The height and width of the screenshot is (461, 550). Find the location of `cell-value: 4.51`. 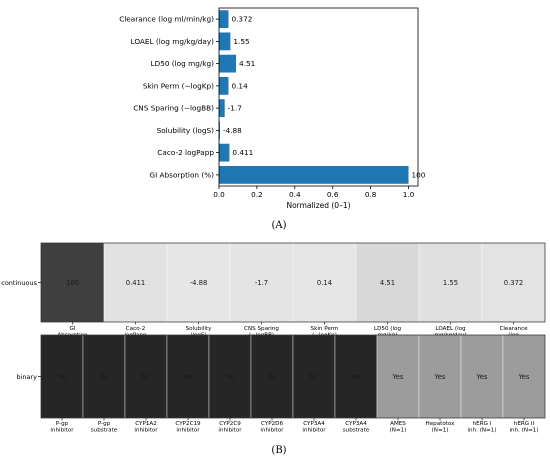

cell-value: 4.51 is located at coordinates (387, 283).